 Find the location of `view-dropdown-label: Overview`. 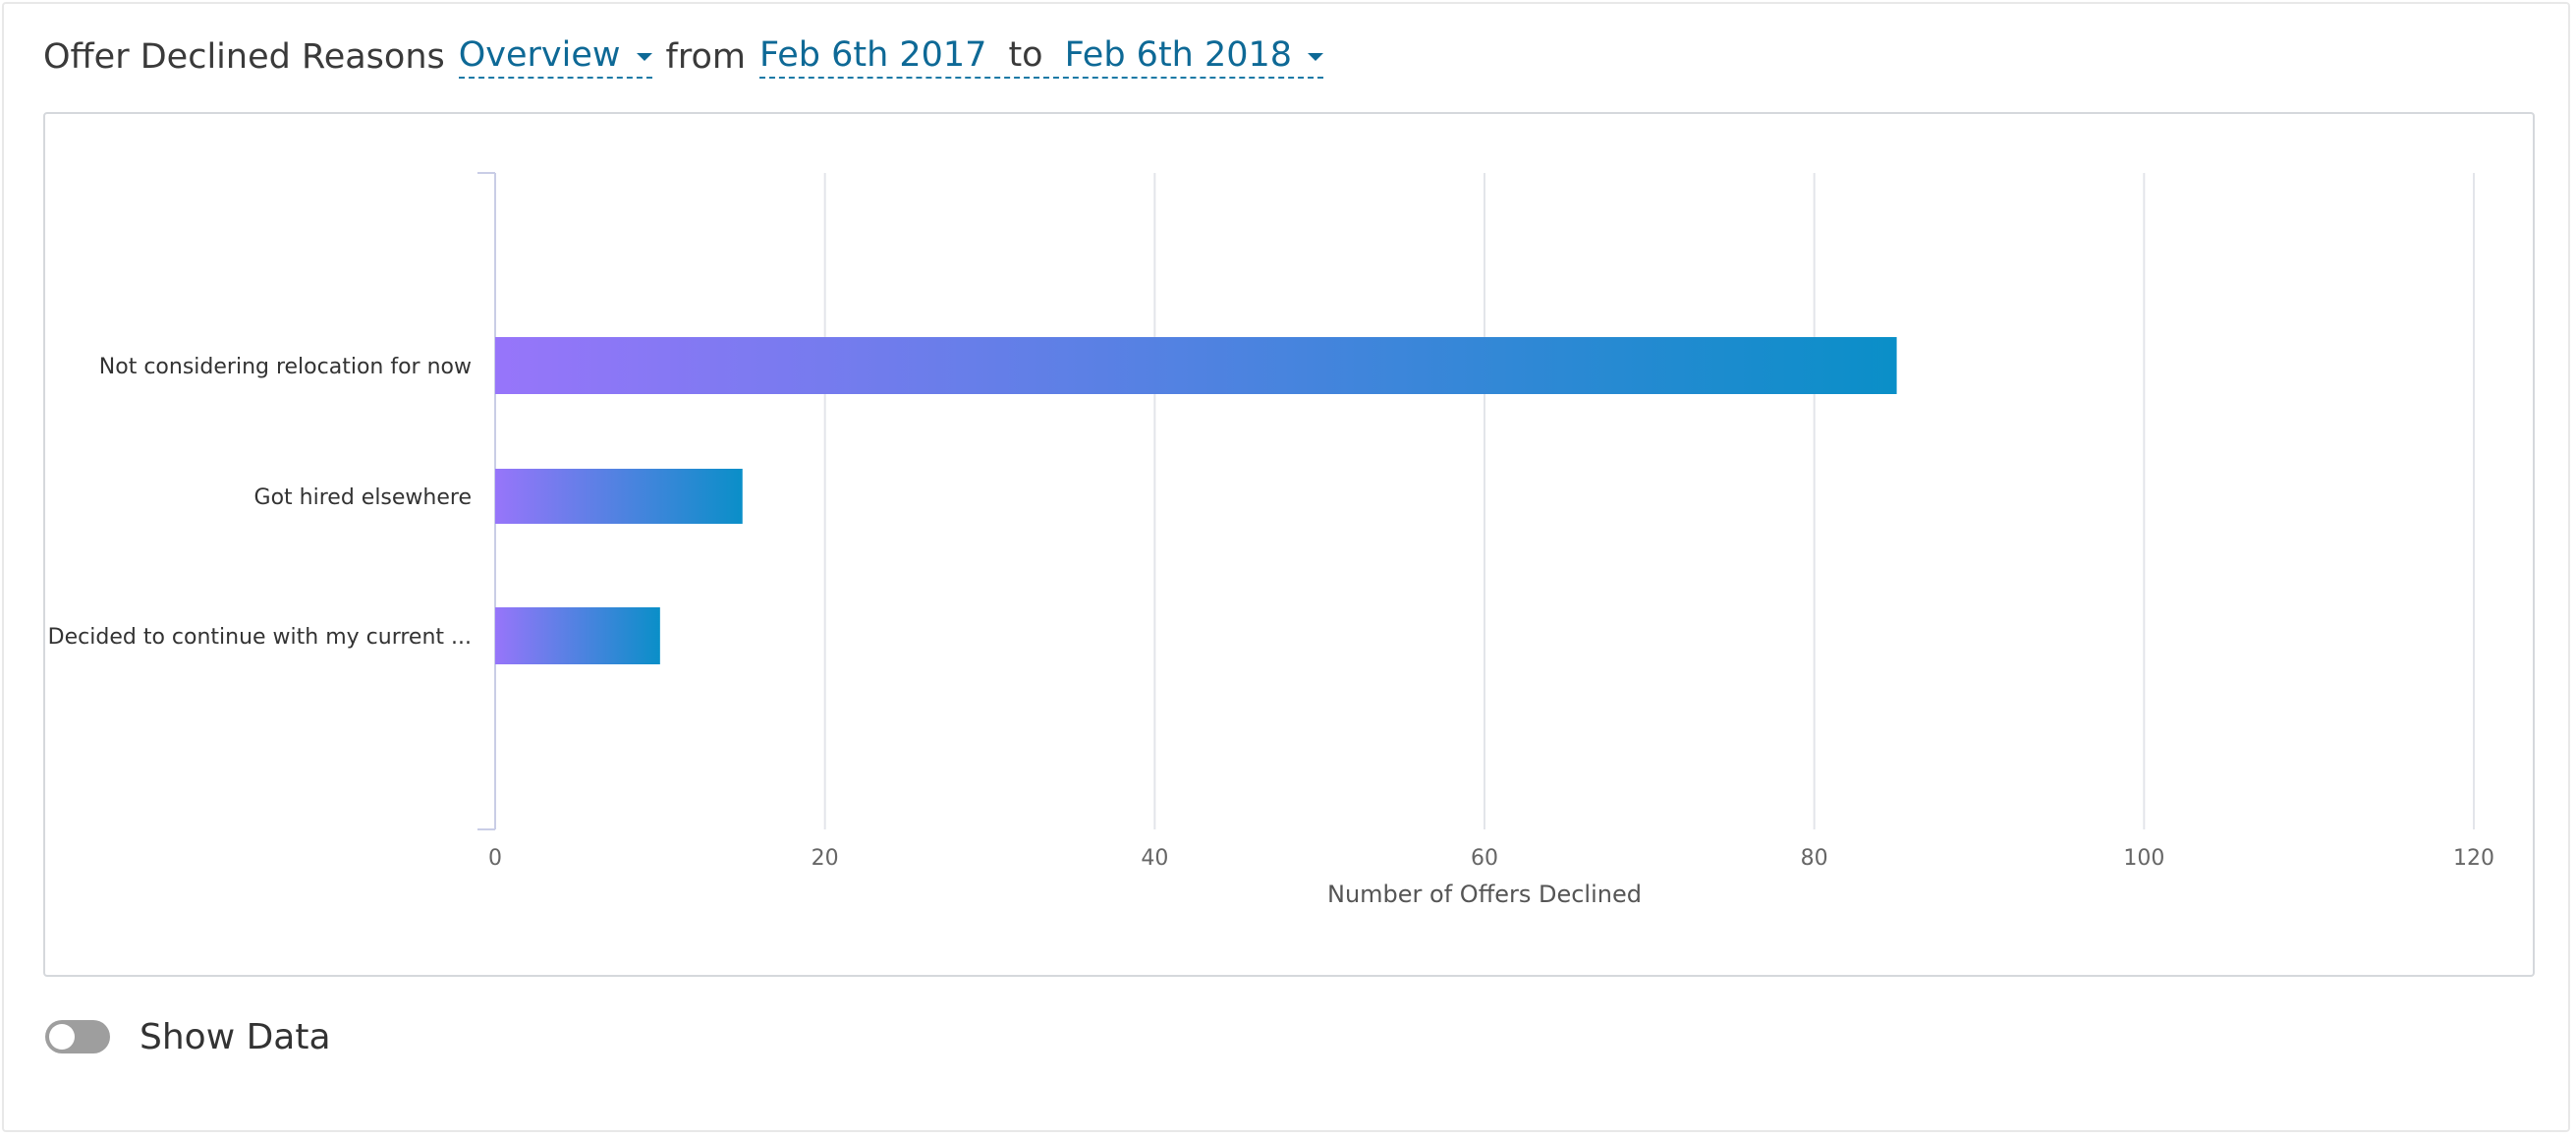

view-dropdown-label: Overview is located at coordinates (539, 55).